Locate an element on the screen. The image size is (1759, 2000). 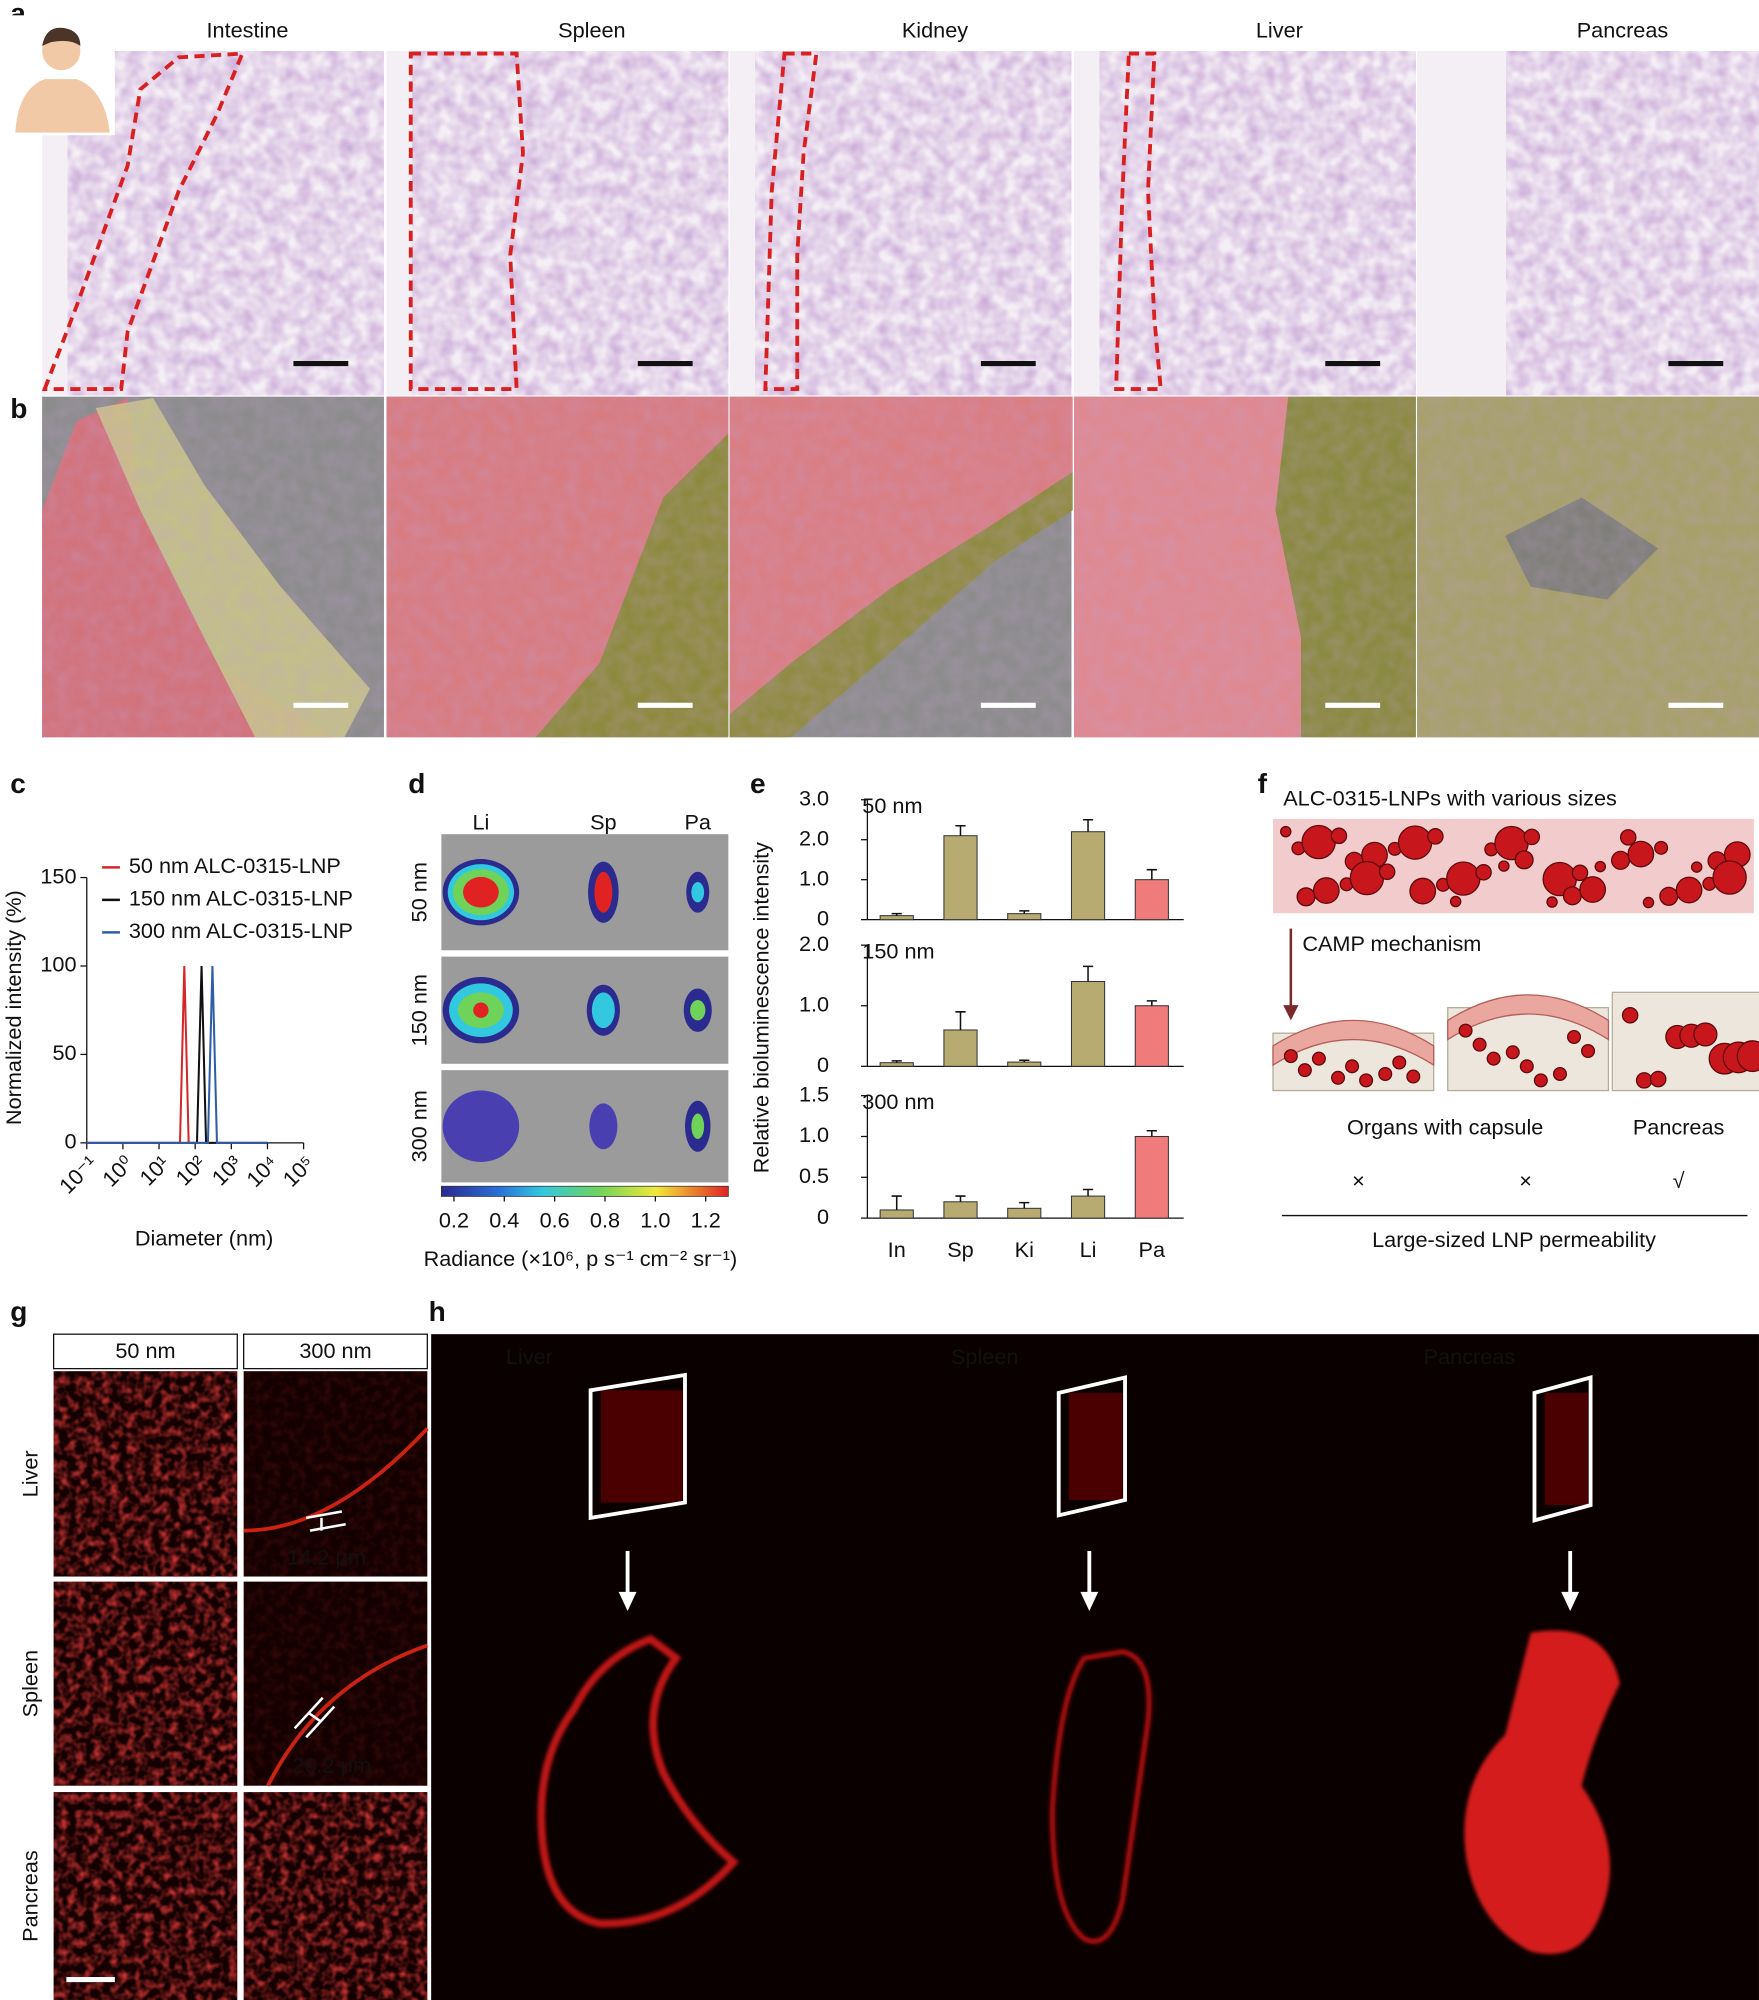
x-tick-label: Sp is located at coordinates (960, 1249).